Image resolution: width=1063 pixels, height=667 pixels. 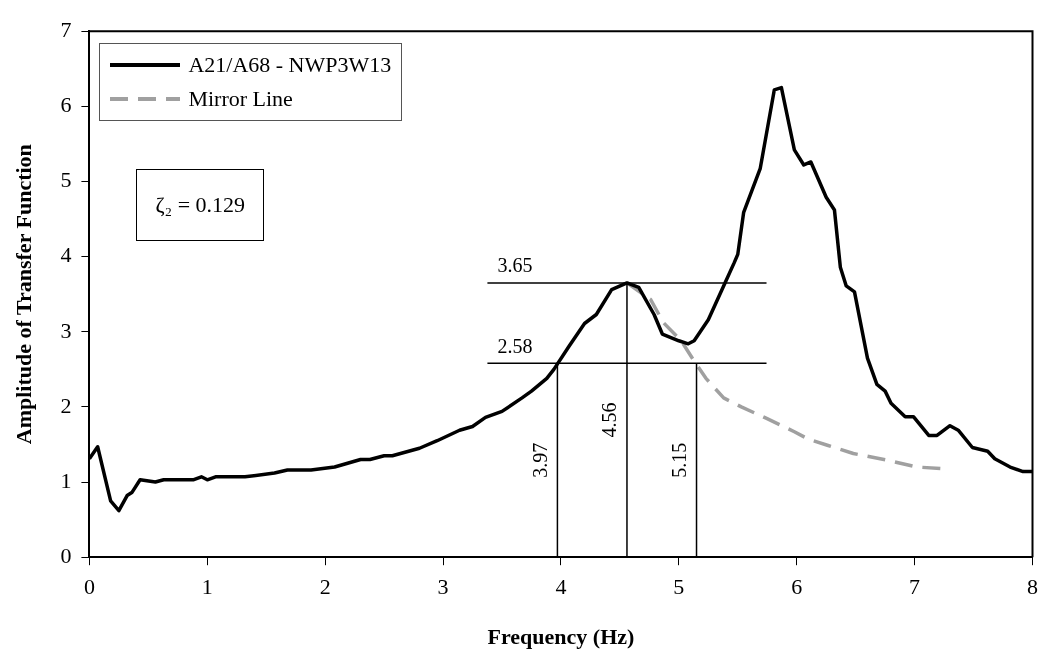 What do you see at coordinates (66, 405) in the screenshot?
I see `y-tick-label: 2` at bounding box center [66, 405].